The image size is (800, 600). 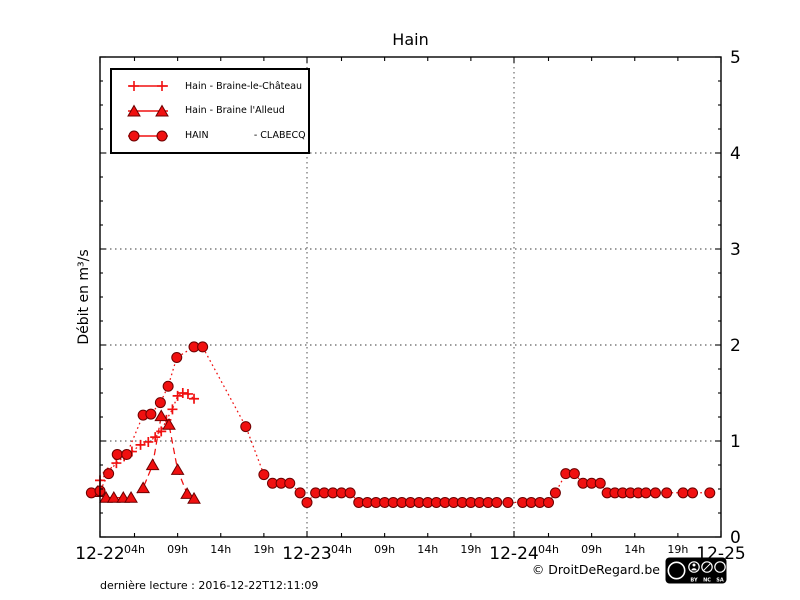 What do you see at coordinates (694, 567) in the screenshot?
I see `by-person-icon` at bounding box center [694, 567].